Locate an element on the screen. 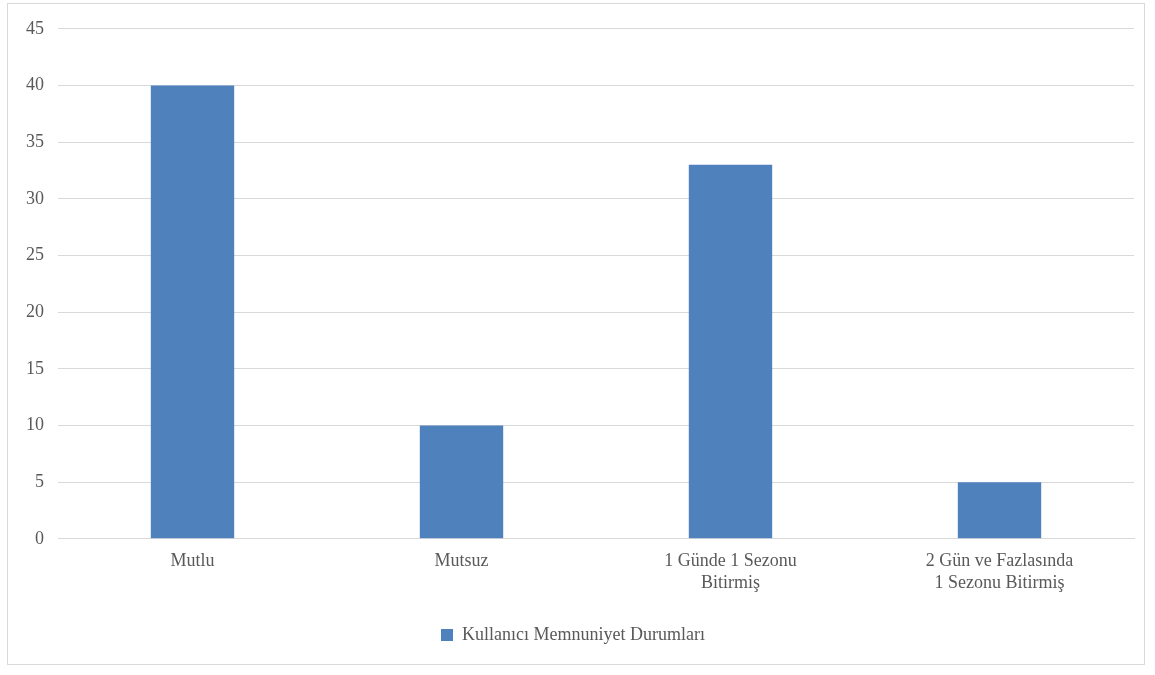 The height and width of the screenshot is (675, 1155). y-tick-label: 5 is located at coordinates (39, 480).